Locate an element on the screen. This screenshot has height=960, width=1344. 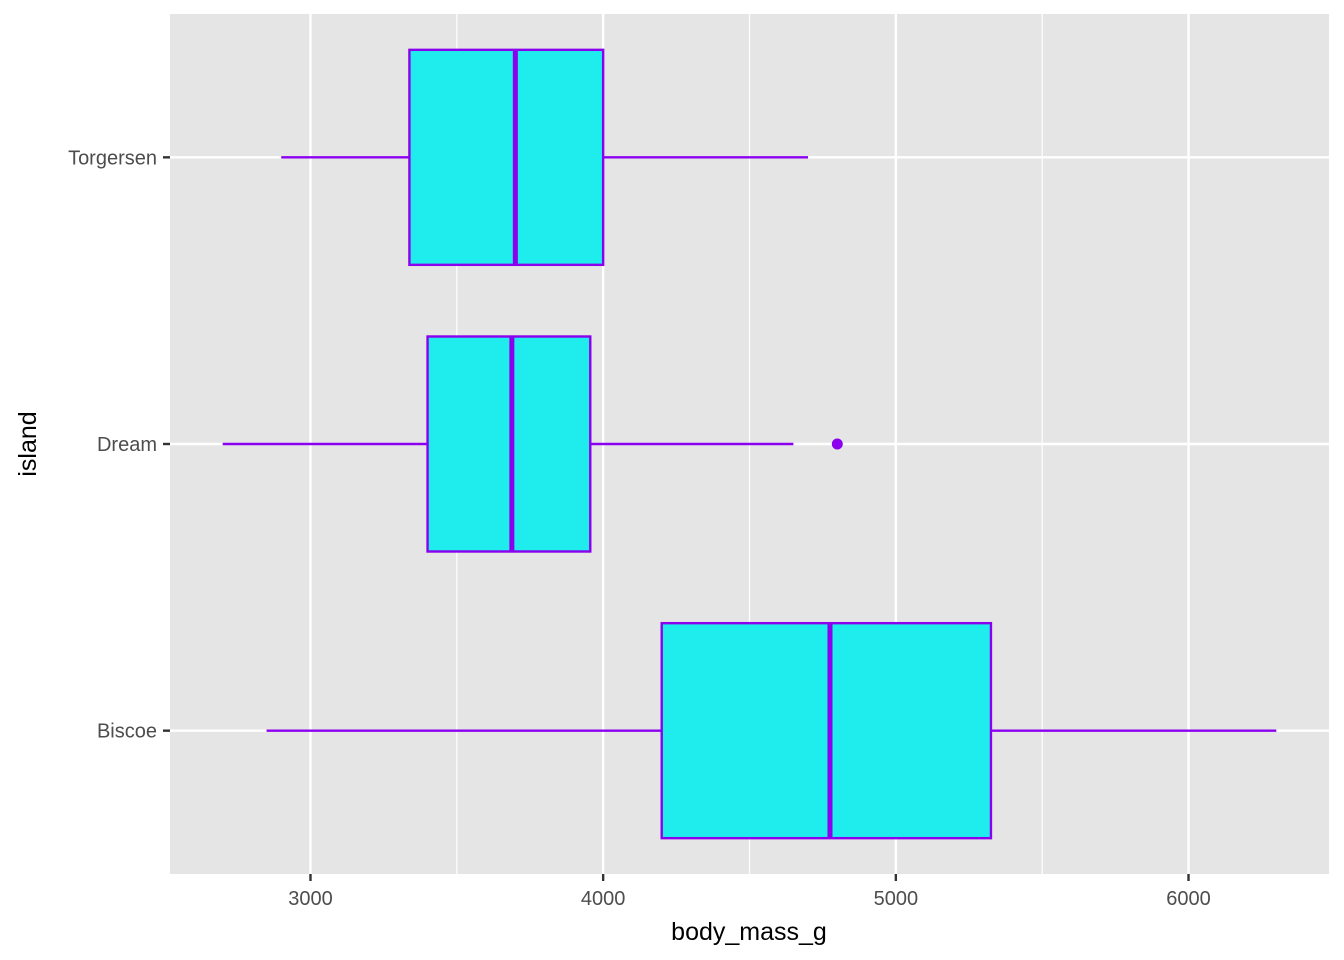
x-tick-label: 3000 is located at coordinates (310, 899).